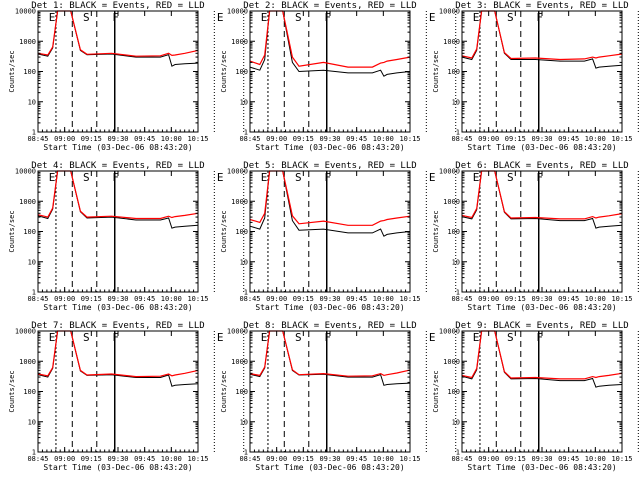  I want to click on chart-title: Det 2: BLACK = Events, RED = LLD, so click(329, 6).